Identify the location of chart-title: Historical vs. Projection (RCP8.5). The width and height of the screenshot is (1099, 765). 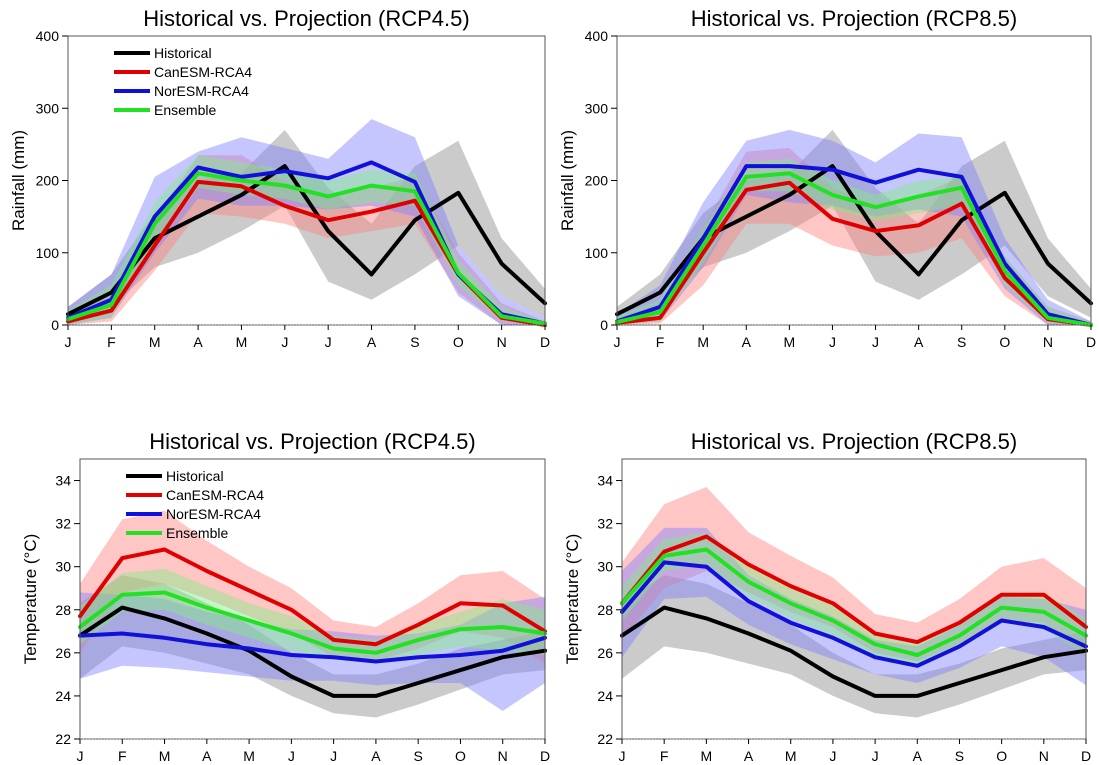
(854, 18).